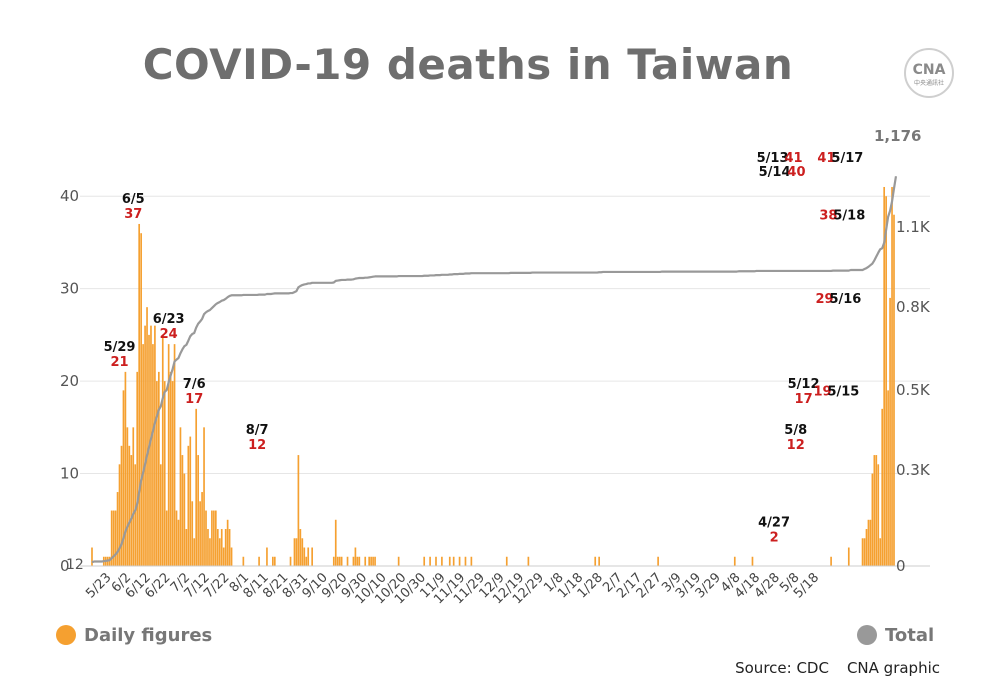 The width and height of the screenshot is (992, 696). Describe the element at coordinates (796, 445) in the screenshot. I see `annotation-value: 12` at that location.